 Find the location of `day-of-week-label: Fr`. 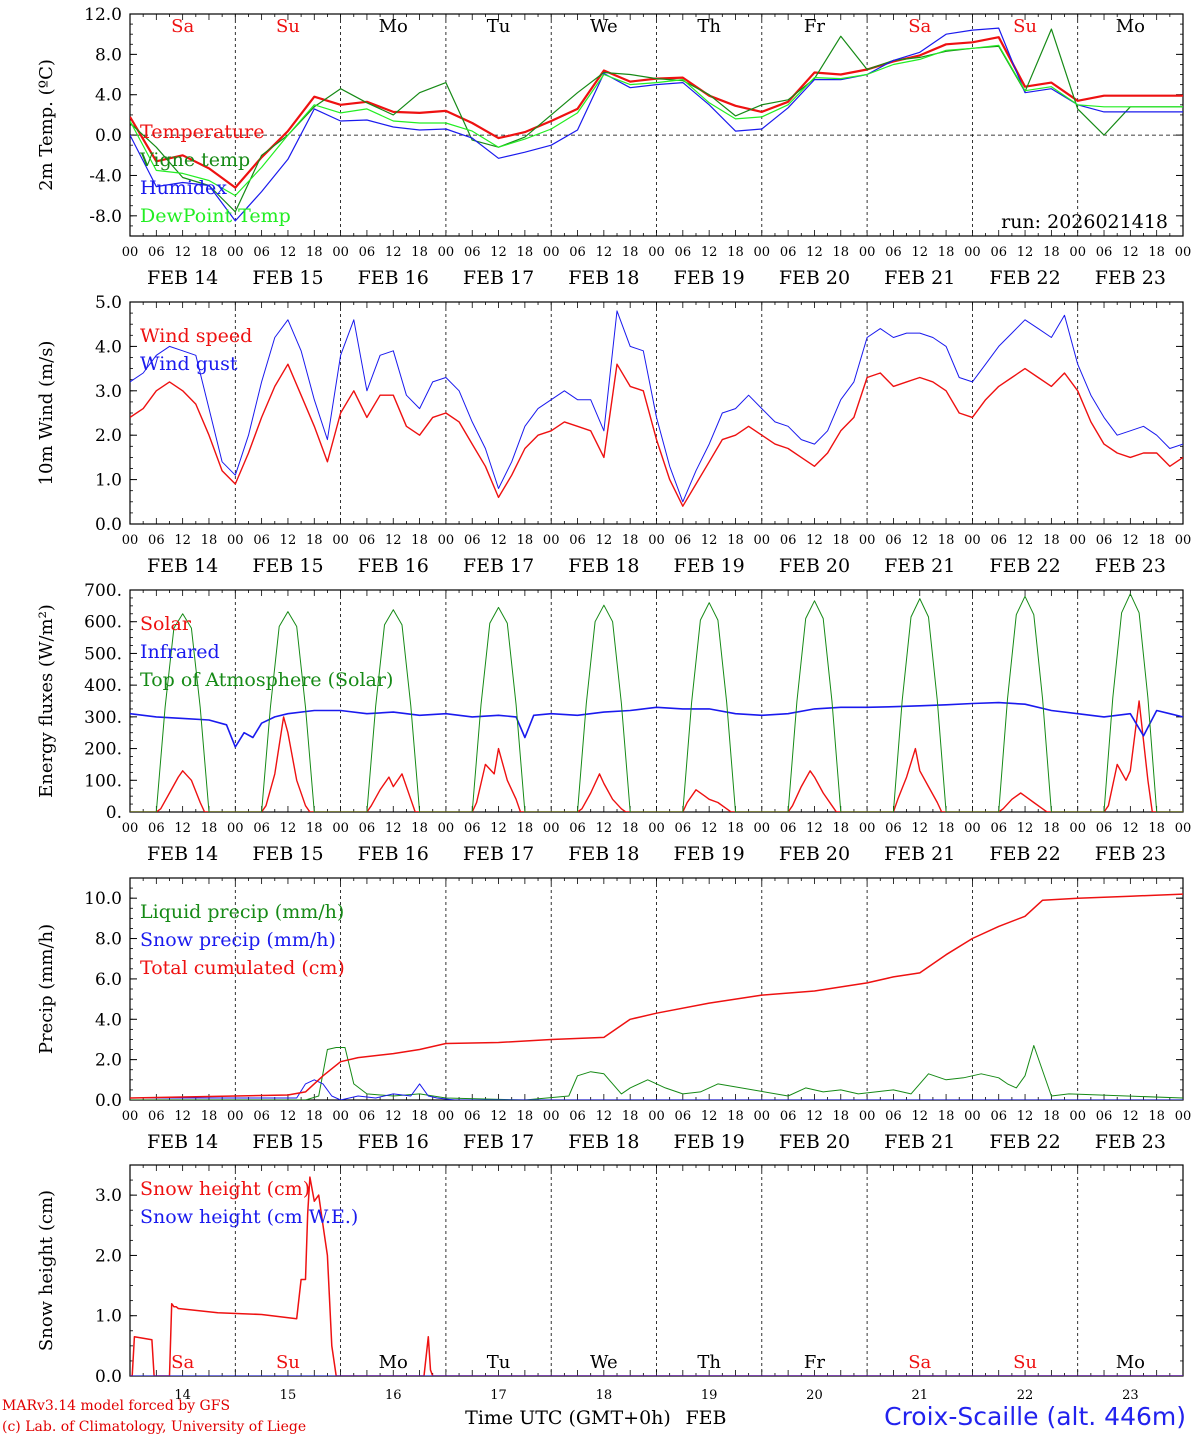

day-of-week-label: Fr is located at coordinates (814, 26).